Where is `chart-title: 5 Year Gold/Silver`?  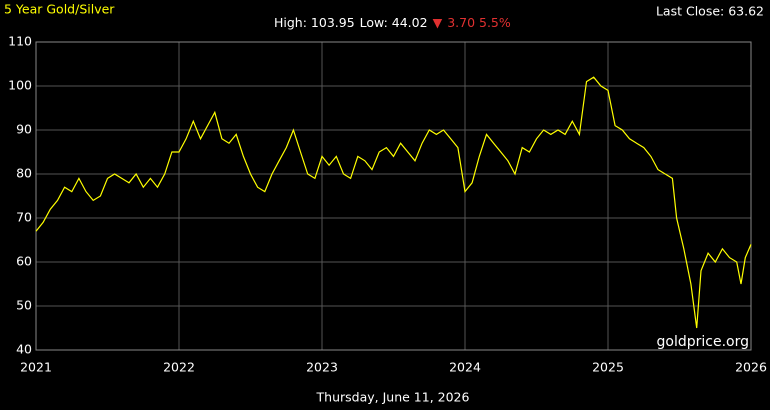 chart-title: 5 Year Gold/Silver is located at coordinates (59, 9).